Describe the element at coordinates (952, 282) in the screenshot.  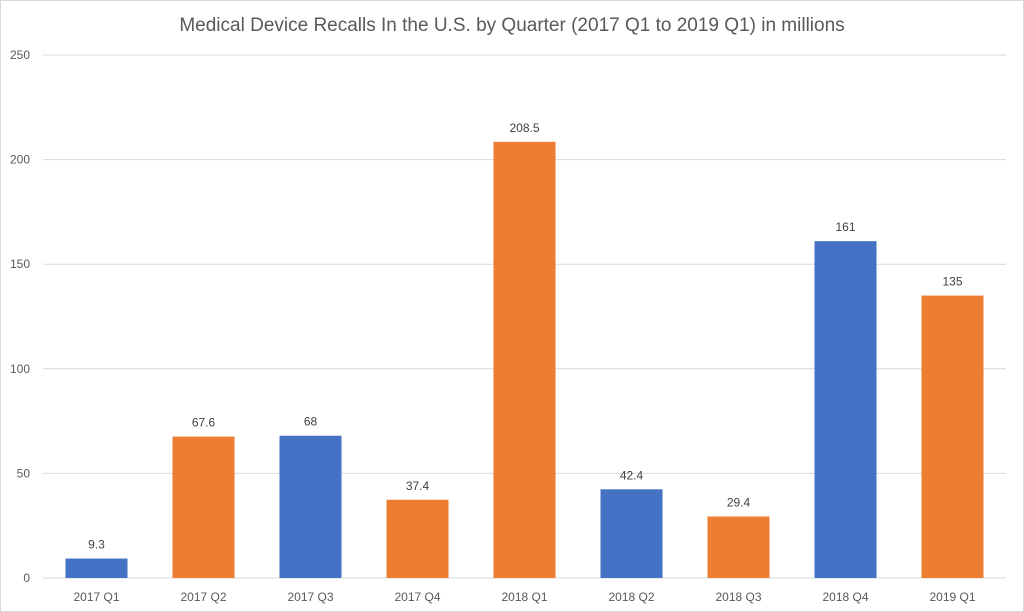
I see `data-label: 135` at that location.